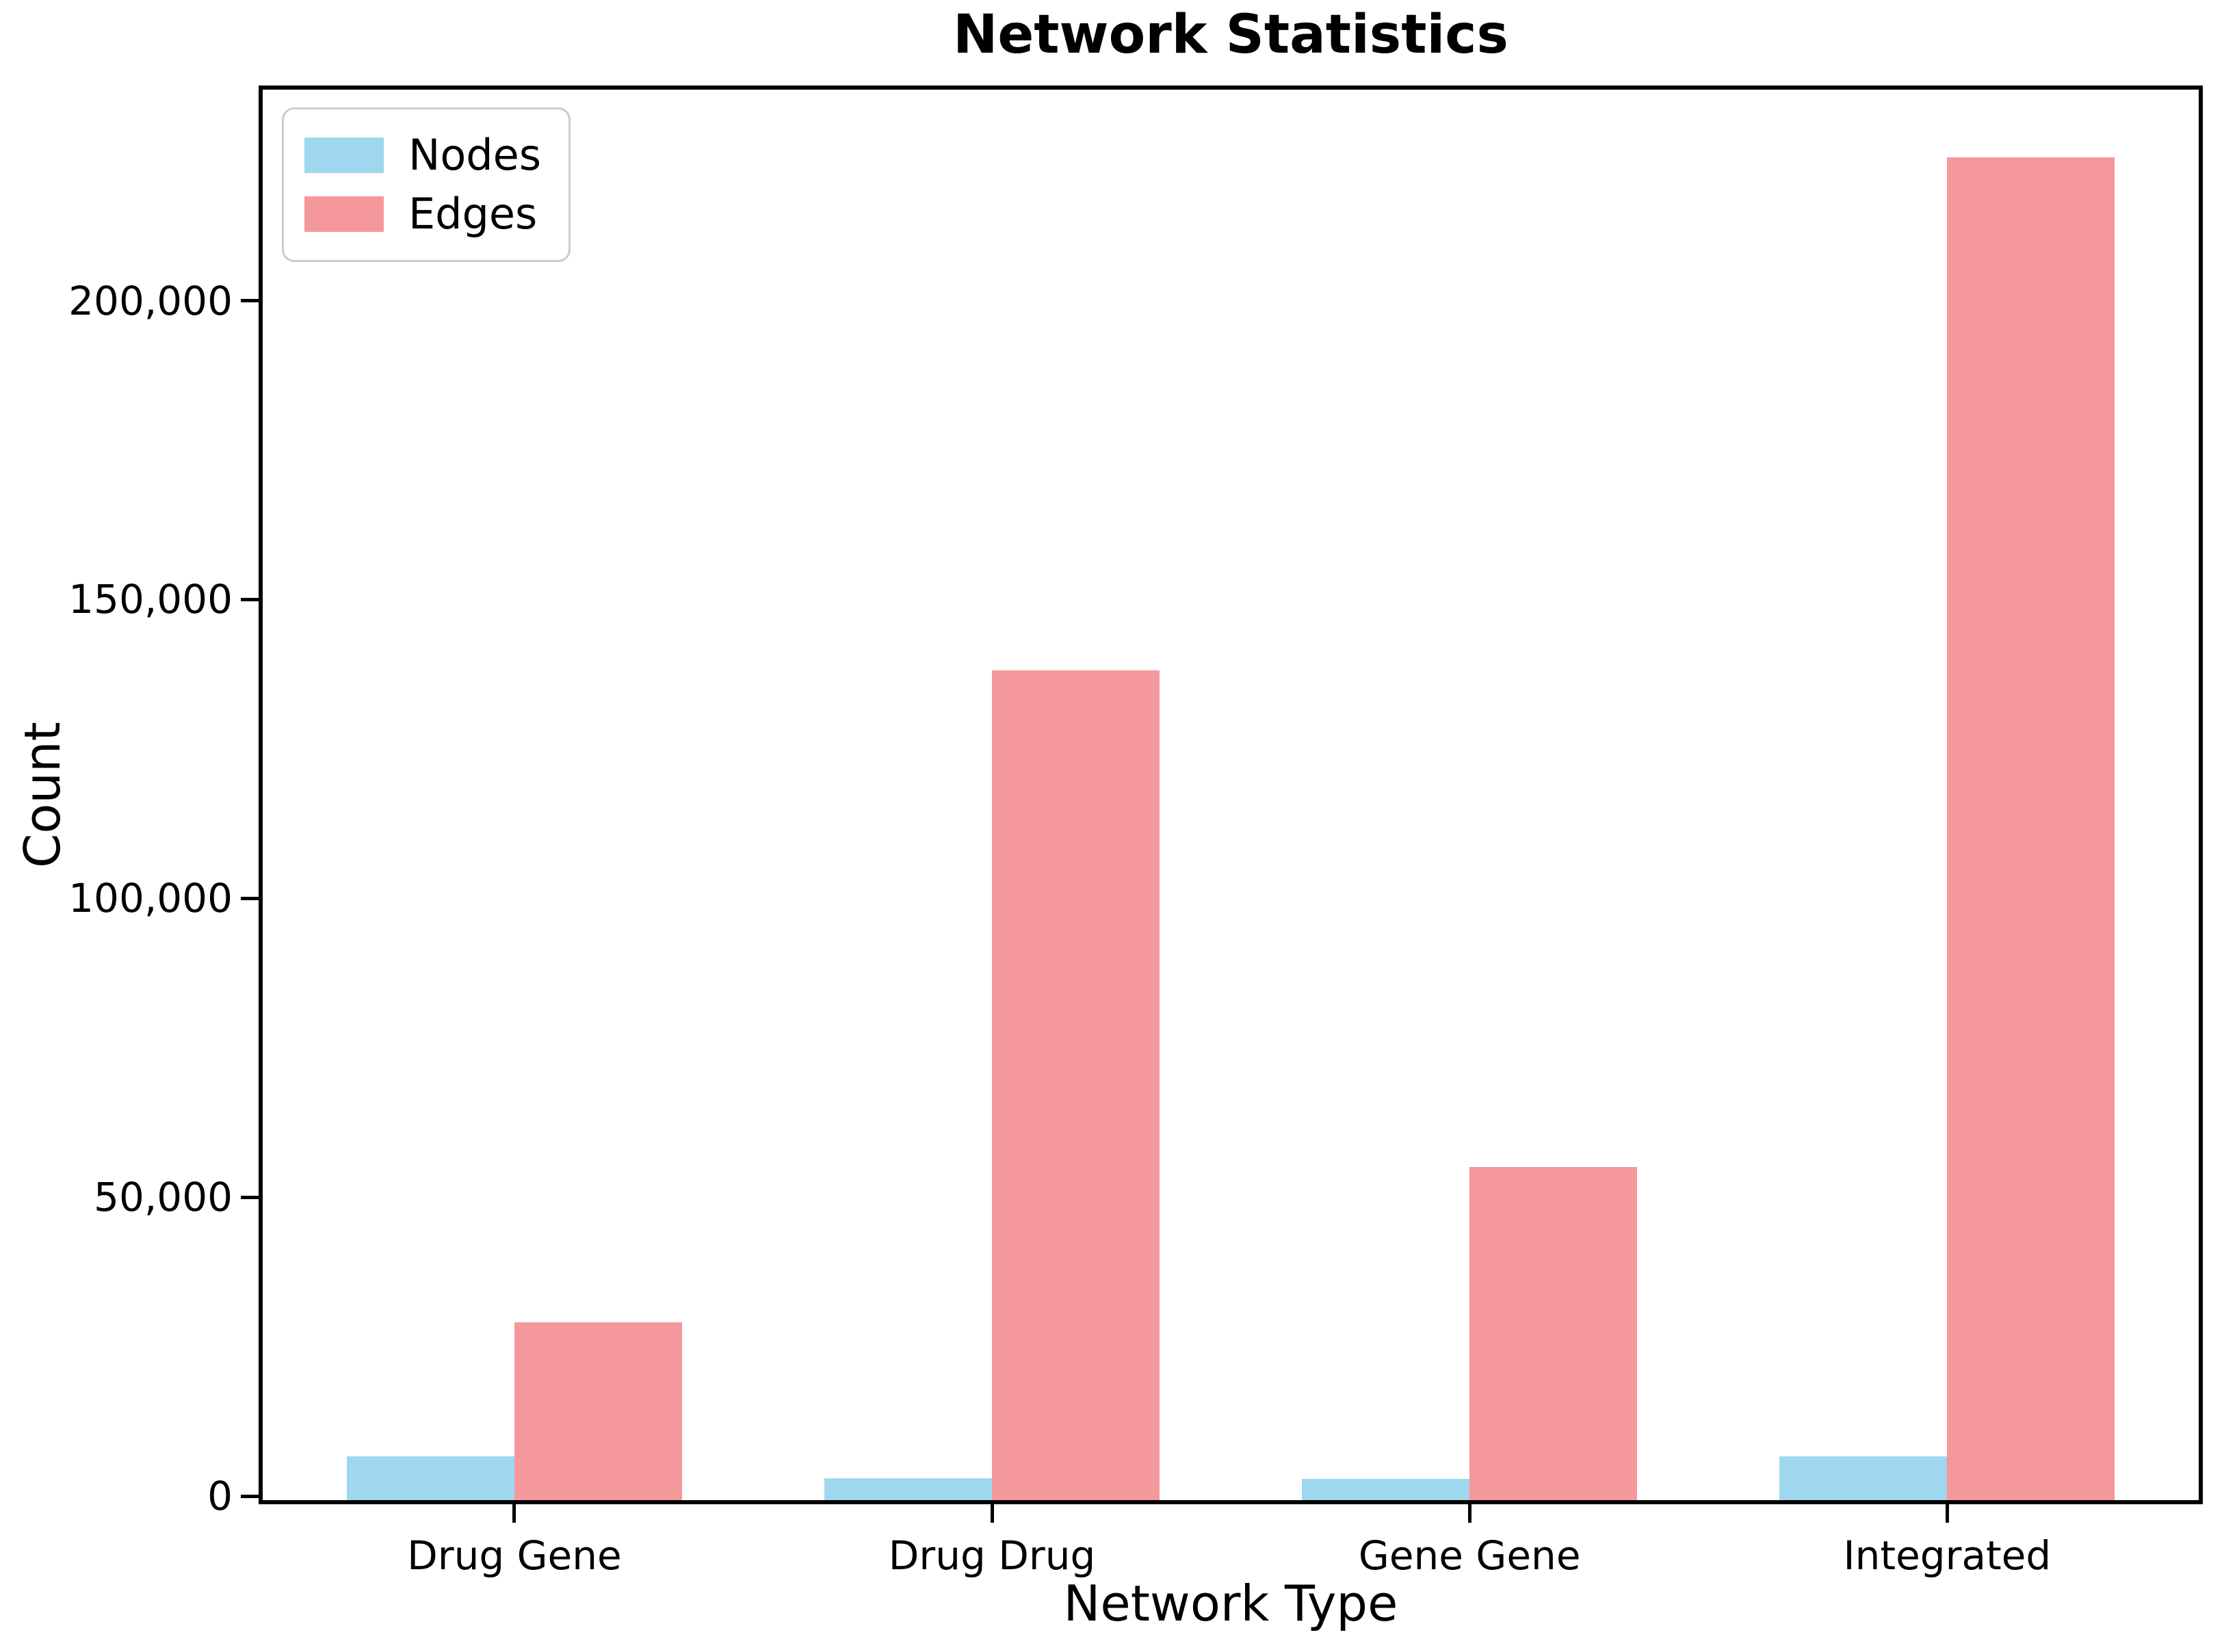 The image size is (2224, 1652). I want to click on bar-nodes-drug-gene, so click(430, 1478).